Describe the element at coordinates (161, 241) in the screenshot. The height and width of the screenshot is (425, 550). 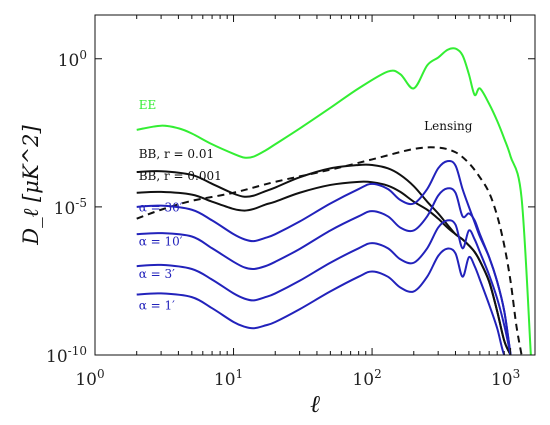
I see `annotation-alpha-10: α = 10′` at that location.